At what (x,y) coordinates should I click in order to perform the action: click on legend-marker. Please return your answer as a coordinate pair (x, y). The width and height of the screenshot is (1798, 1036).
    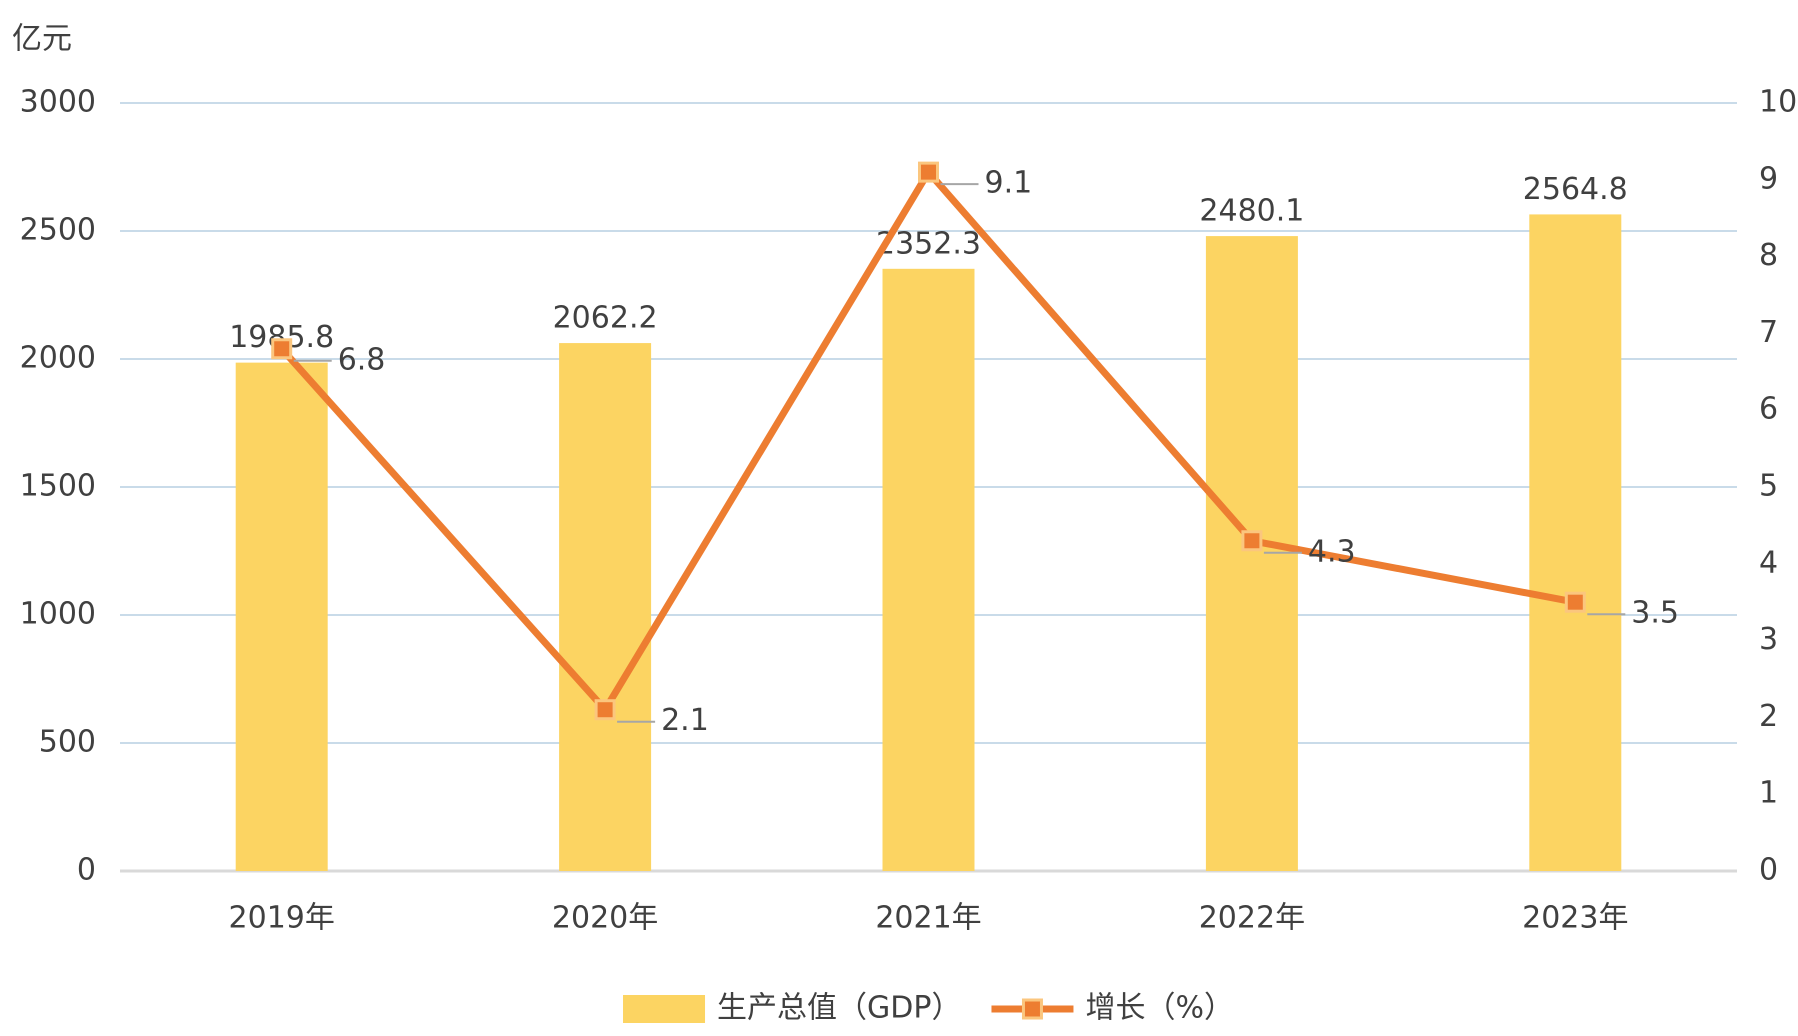
    Looking at the image, I should click on (1032, 1009).